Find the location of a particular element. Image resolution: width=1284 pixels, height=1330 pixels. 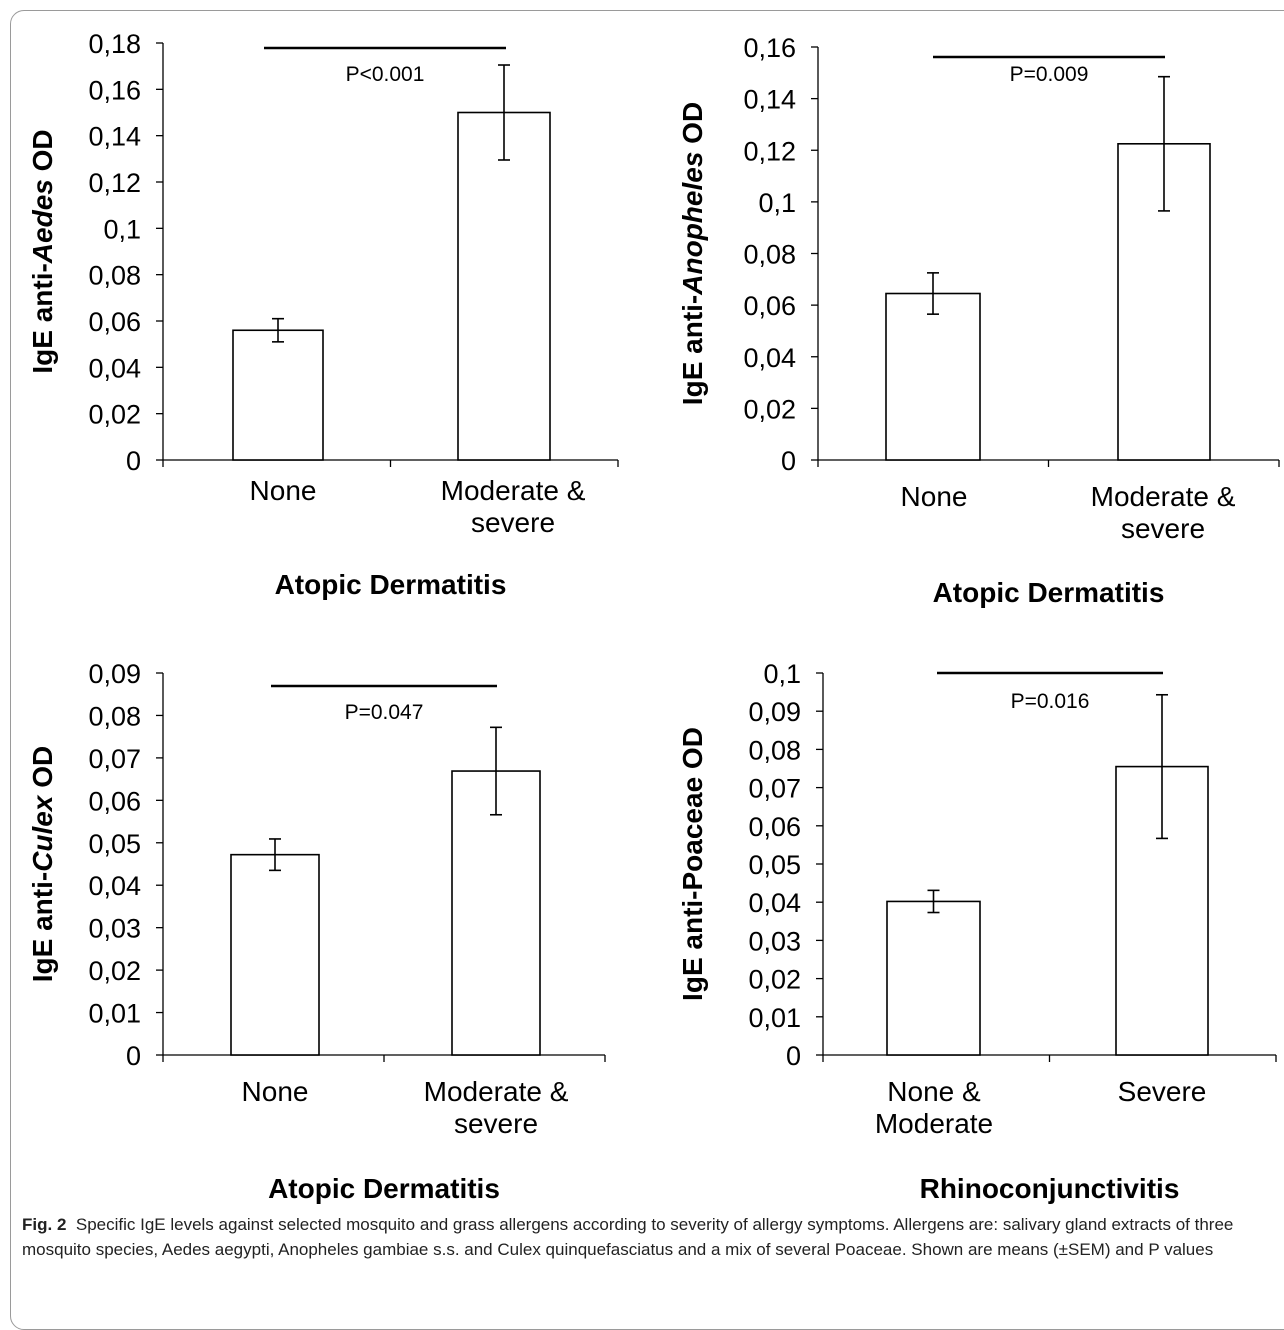

y-tick-label: 0,18 is located at coordinates (114, 44).